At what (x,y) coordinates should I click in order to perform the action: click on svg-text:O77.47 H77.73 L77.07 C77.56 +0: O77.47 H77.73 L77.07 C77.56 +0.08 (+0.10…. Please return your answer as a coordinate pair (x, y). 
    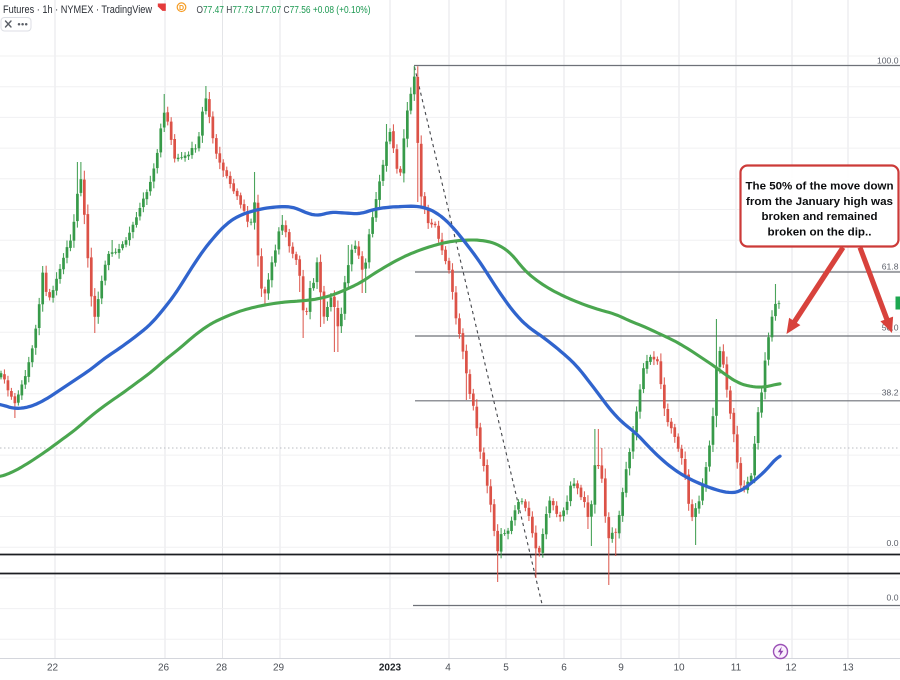
    Looking at the image, I should click on (284, 10).